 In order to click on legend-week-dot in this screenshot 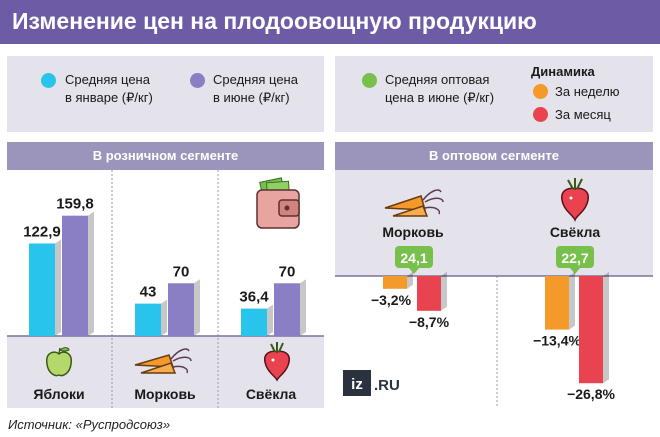, I will do `click(540, 91)`.